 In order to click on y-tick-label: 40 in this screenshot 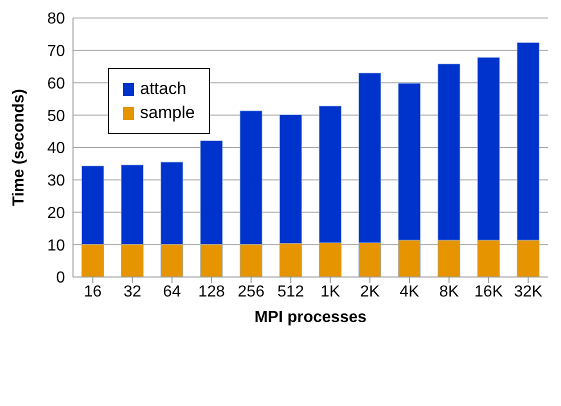, I will do `click(56, 149)`.